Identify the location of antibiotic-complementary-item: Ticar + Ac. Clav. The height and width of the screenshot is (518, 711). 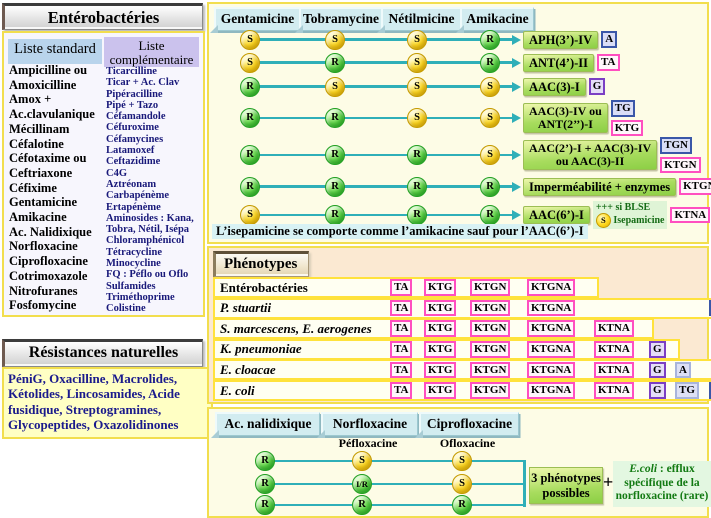
(143, 83).